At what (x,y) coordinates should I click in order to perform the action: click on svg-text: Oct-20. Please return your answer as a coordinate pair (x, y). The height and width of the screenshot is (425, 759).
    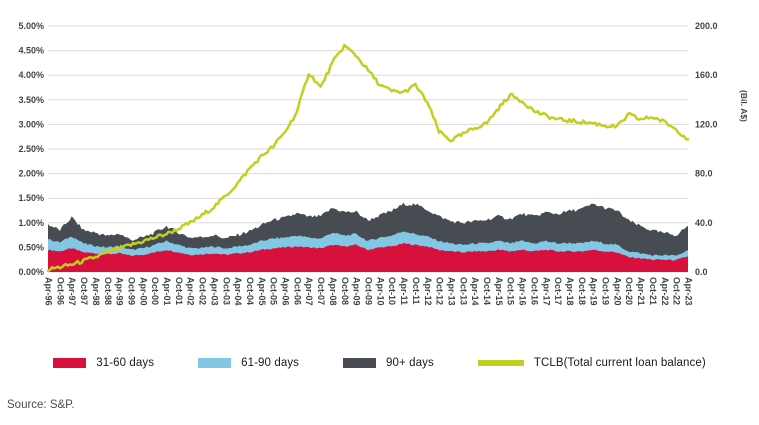
    Looking at the image, I should click on (629, 291).